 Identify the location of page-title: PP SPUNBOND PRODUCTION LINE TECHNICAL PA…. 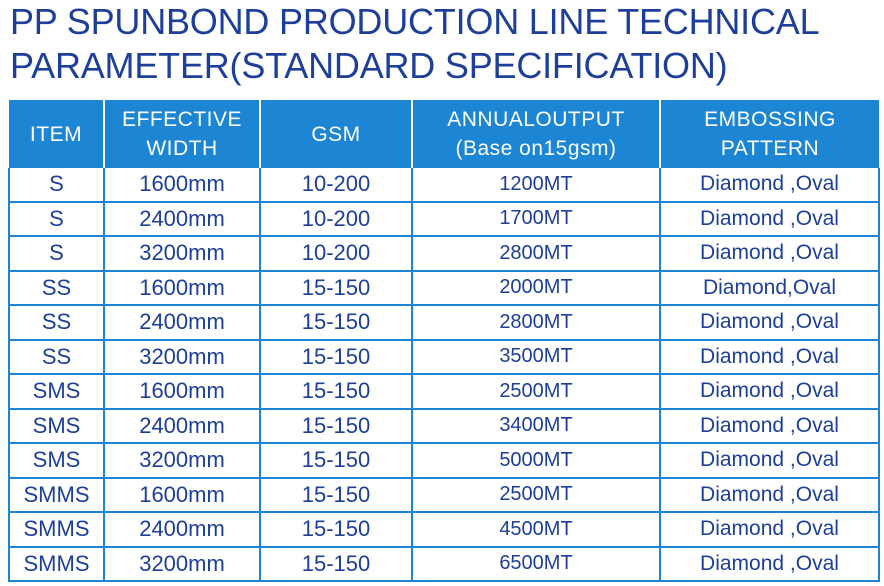
(415, 44).